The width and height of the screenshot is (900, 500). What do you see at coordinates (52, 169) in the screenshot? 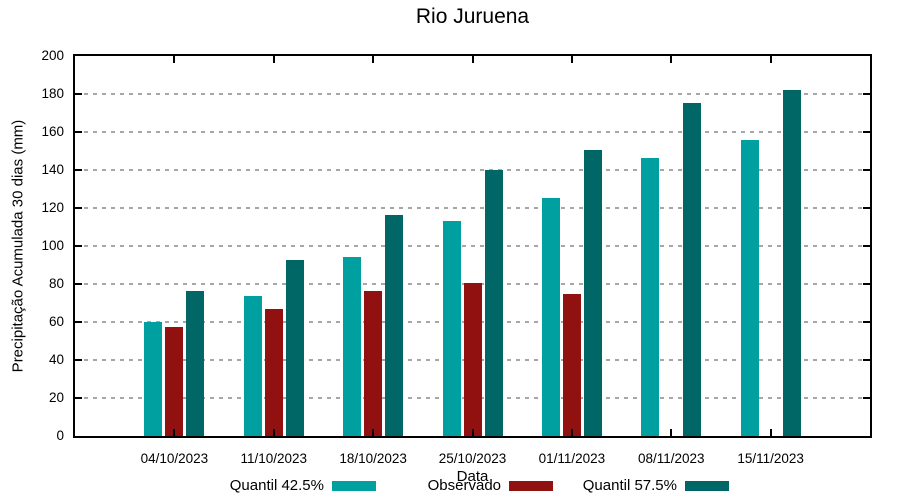
I see `y-tick-label-140: 140` at bounding box center [52, 169].